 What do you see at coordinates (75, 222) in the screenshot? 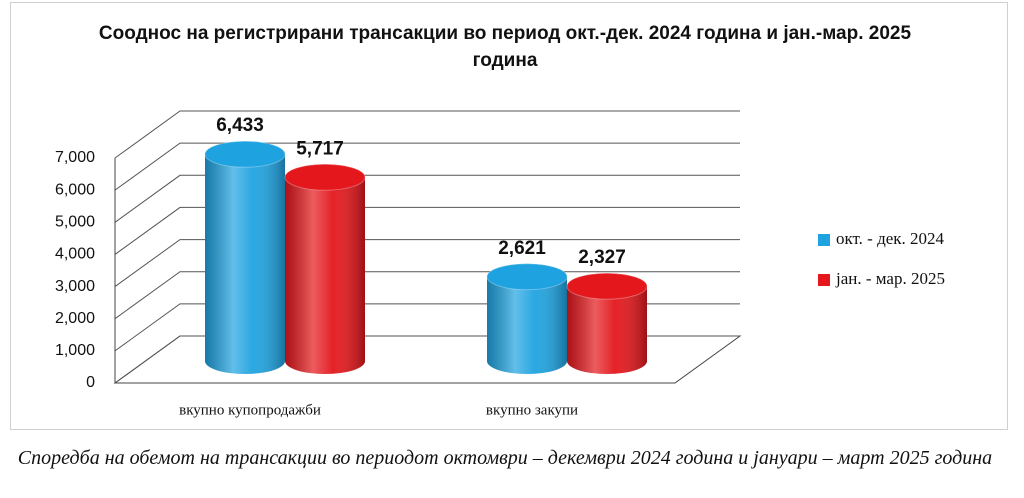
I see `y-tick-label: 5,000` at bounding box center [75, 222].